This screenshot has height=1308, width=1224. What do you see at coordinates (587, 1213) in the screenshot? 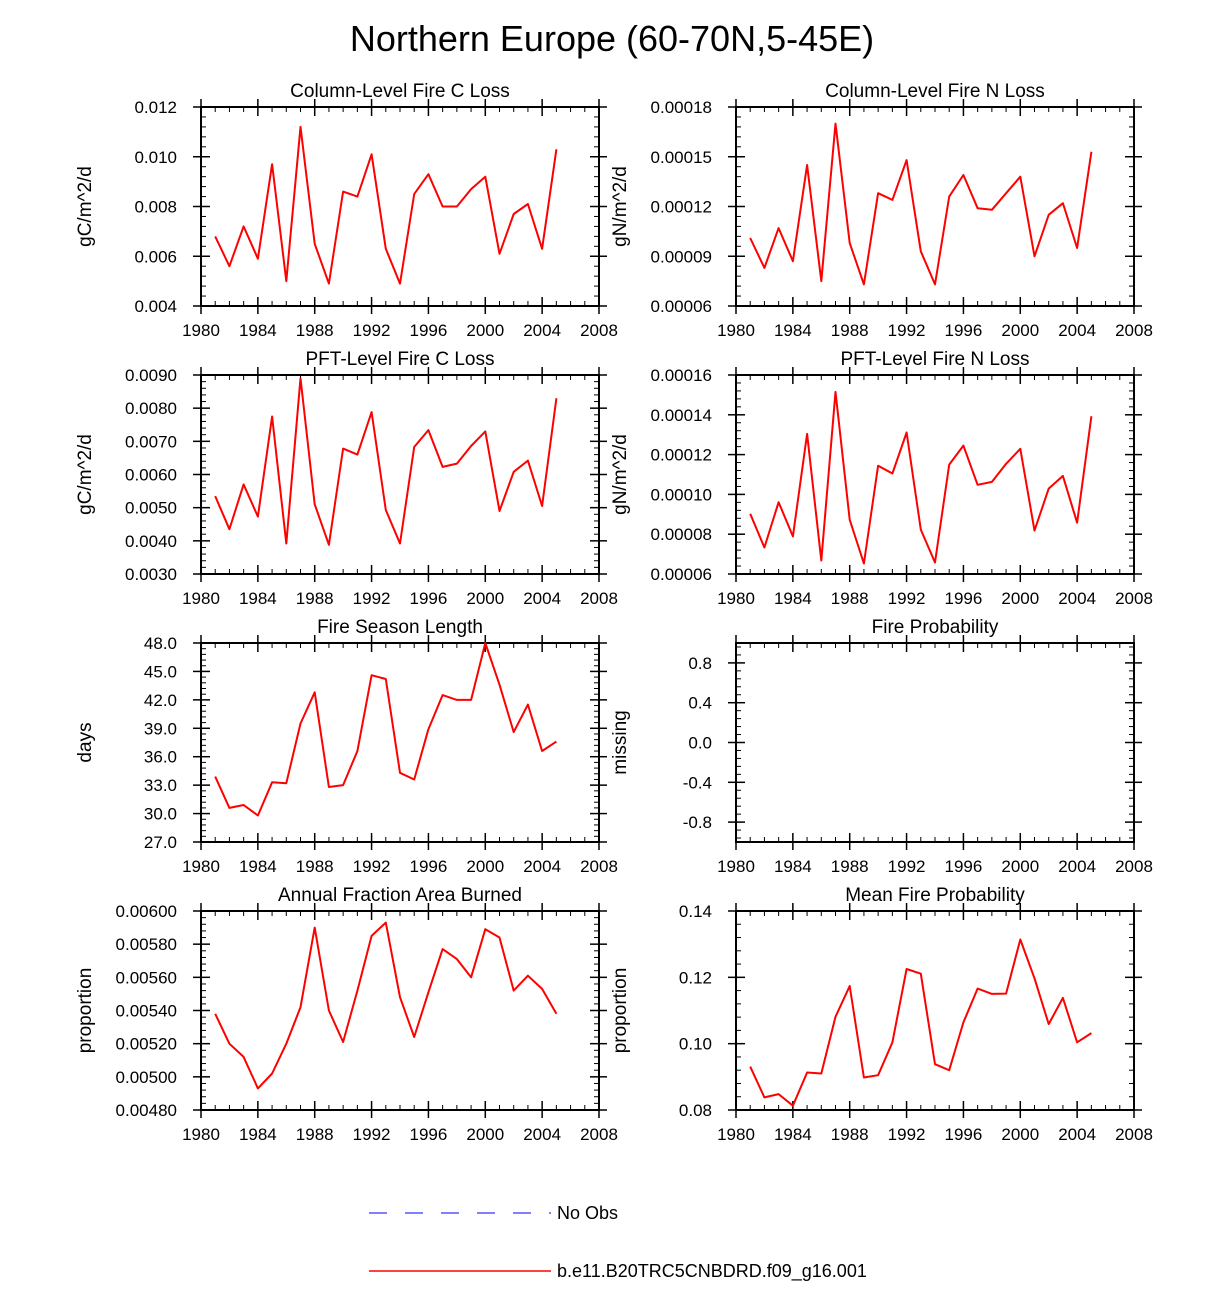
I see `legend-label: No Obs` at bounding box center [587, 1213].